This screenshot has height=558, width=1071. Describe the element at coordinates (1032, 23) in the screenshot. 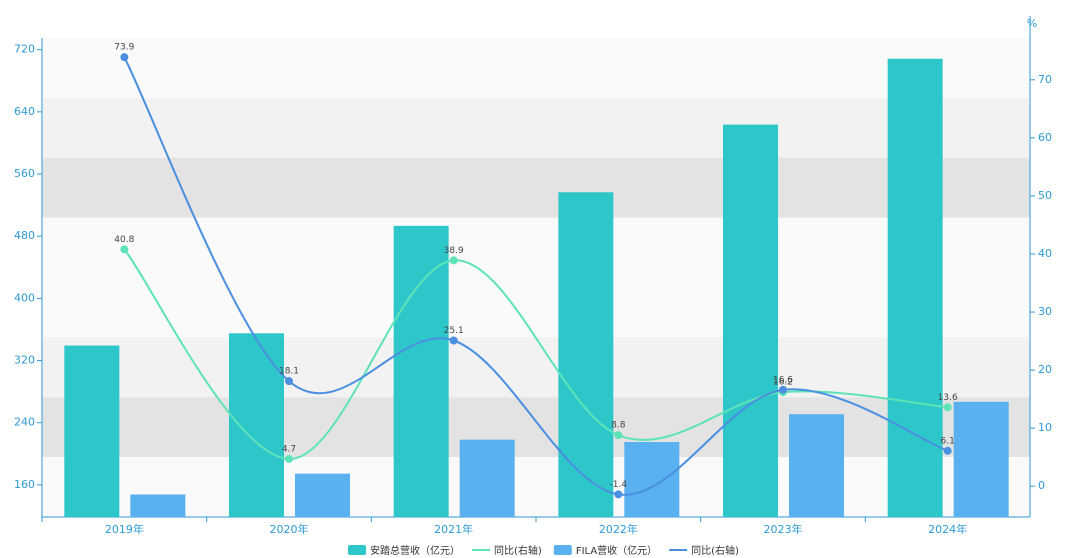

I see `y2-axis-label: %` at that location.